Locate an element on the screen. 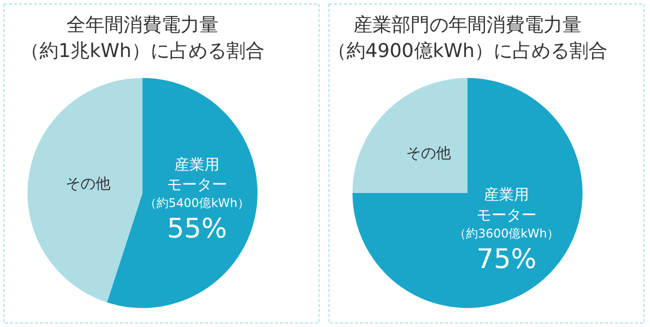 The height and width of the screenshot is (327, 650). chart-title: 全年間消費電力量 is located at coordinates (142, 25).